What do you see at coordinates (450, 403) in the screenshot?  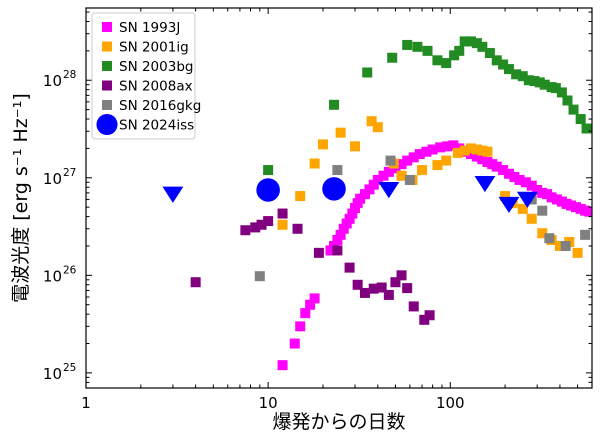 I see `x-tick-label: 100` at bounding box center [450, 403].